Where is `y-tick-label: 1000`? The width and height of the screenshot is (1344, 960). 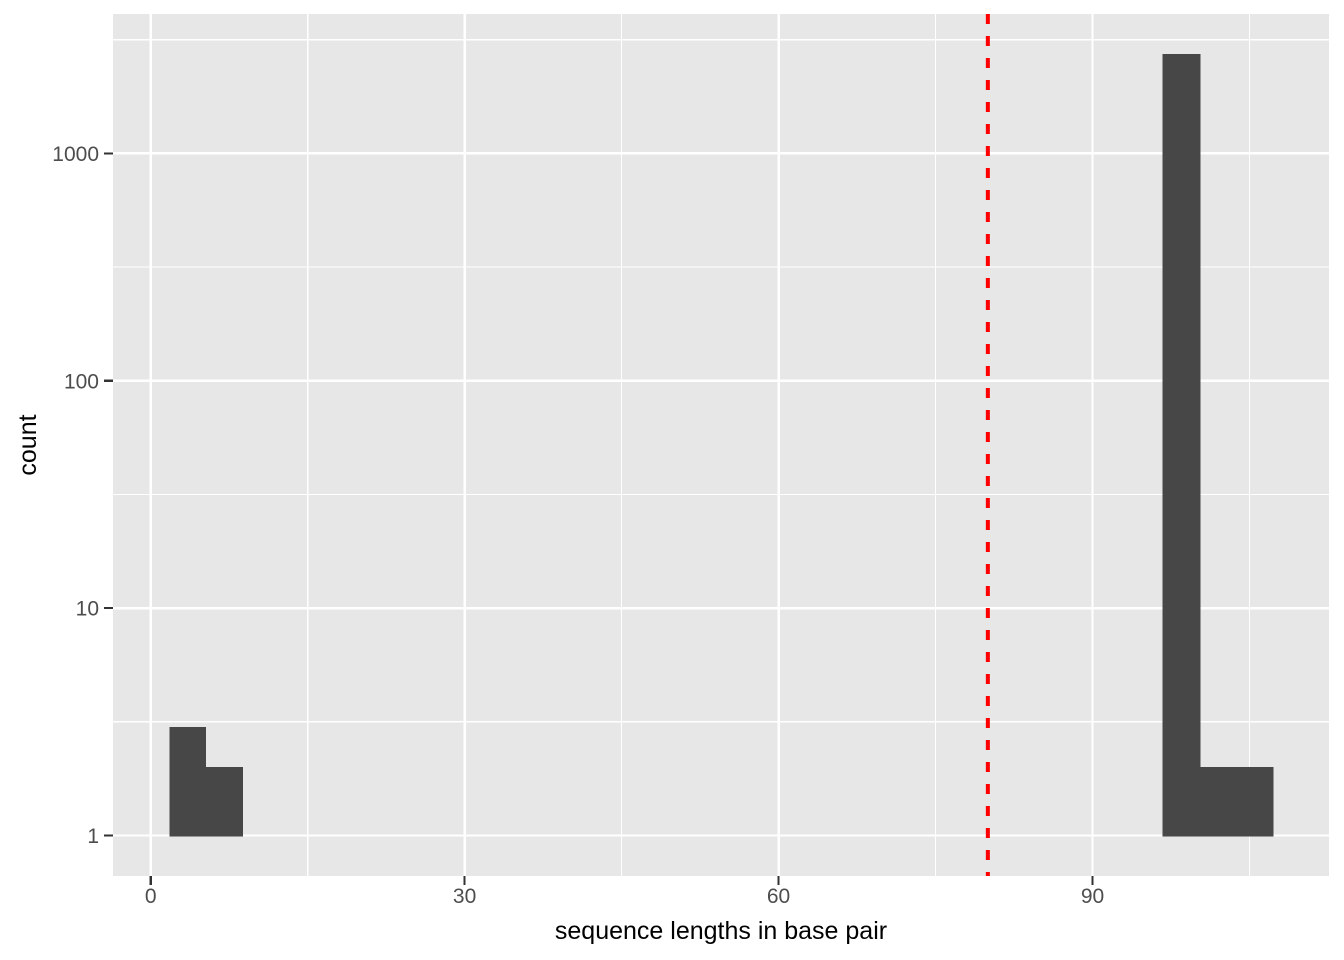 y-tick-label: 1000 is located at coordinates (75, 154).